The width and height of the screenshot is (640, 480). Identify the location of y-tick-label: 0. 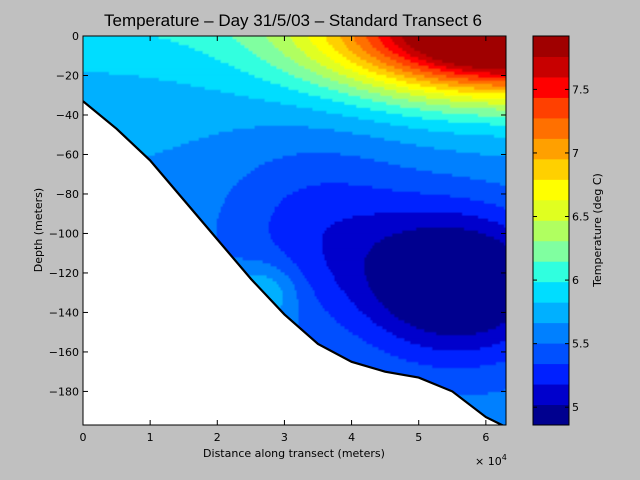
(75, 36).